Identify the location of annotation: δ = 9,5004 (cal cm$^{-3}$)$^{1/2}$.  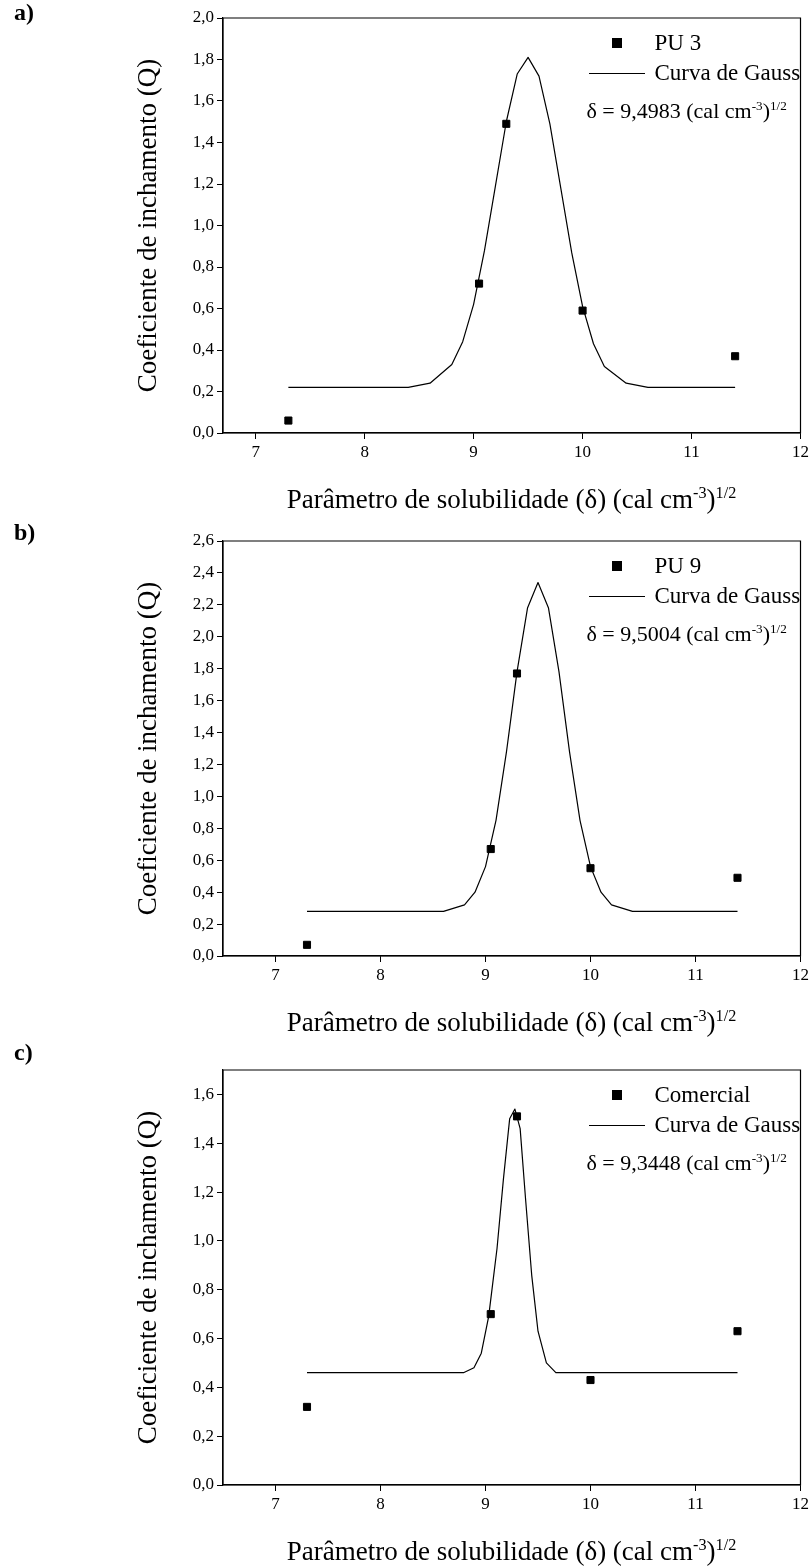
(687, 634).